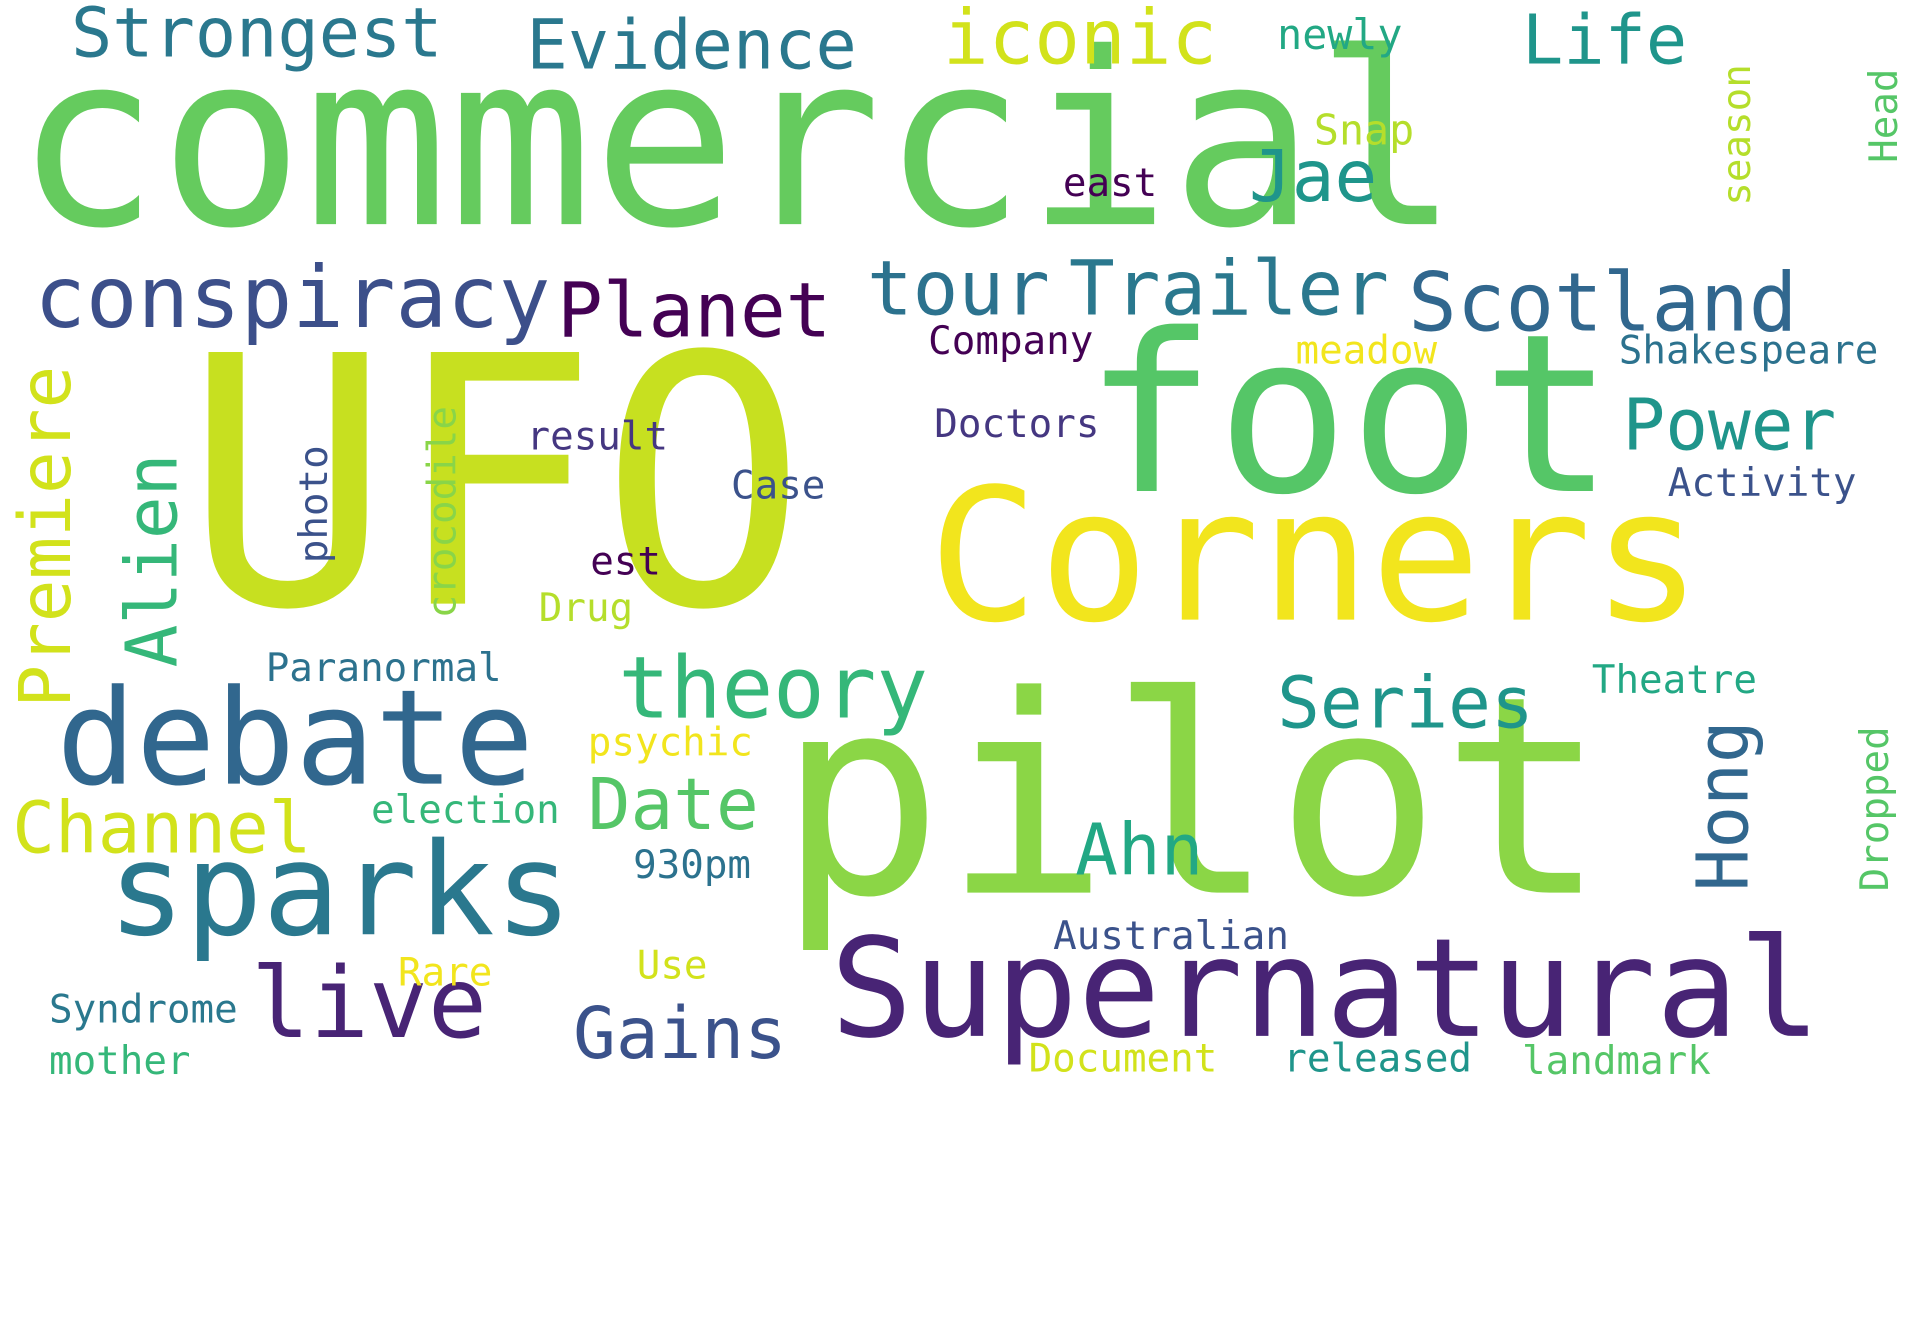  What do you see at coordinates (257, 37) in the screenshot?
I see `word-strongest: Strongest` at bounding box center [257, 37].